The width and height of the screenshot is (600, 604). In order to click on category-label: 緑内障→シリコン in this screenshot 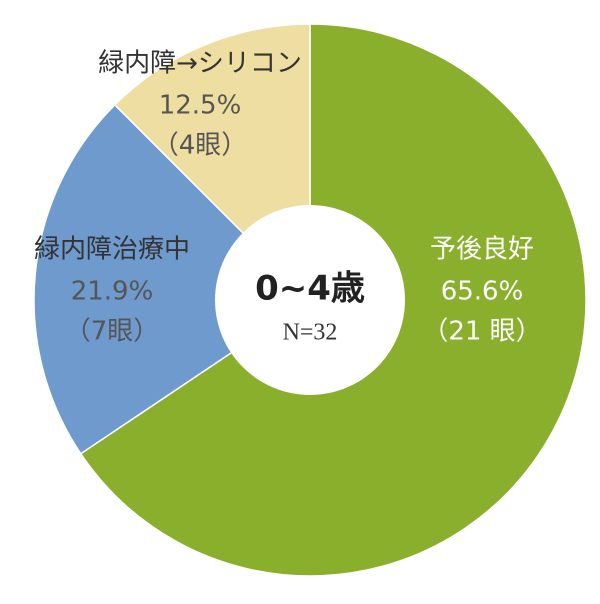, I will do `click(200, 64)`.